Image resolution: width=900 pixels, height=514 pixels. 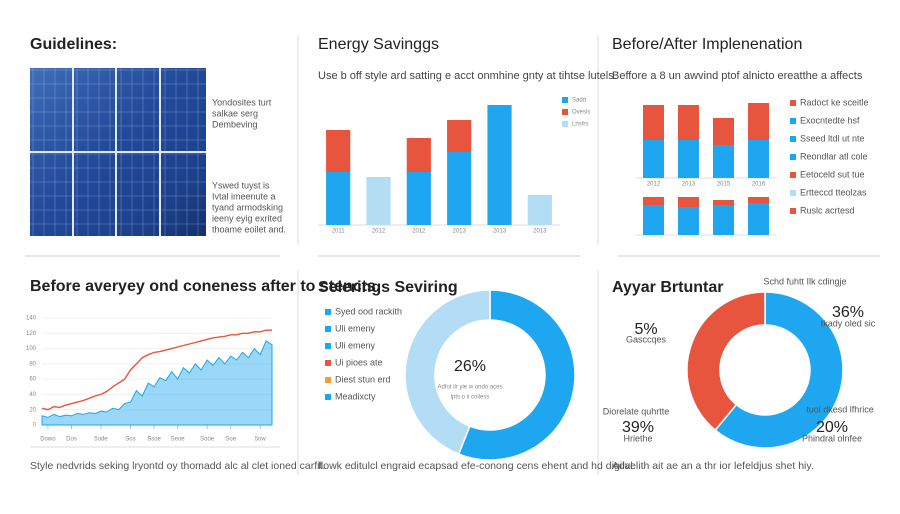 I want to click on y-tick-label: 120, so click(x=31, y=334).